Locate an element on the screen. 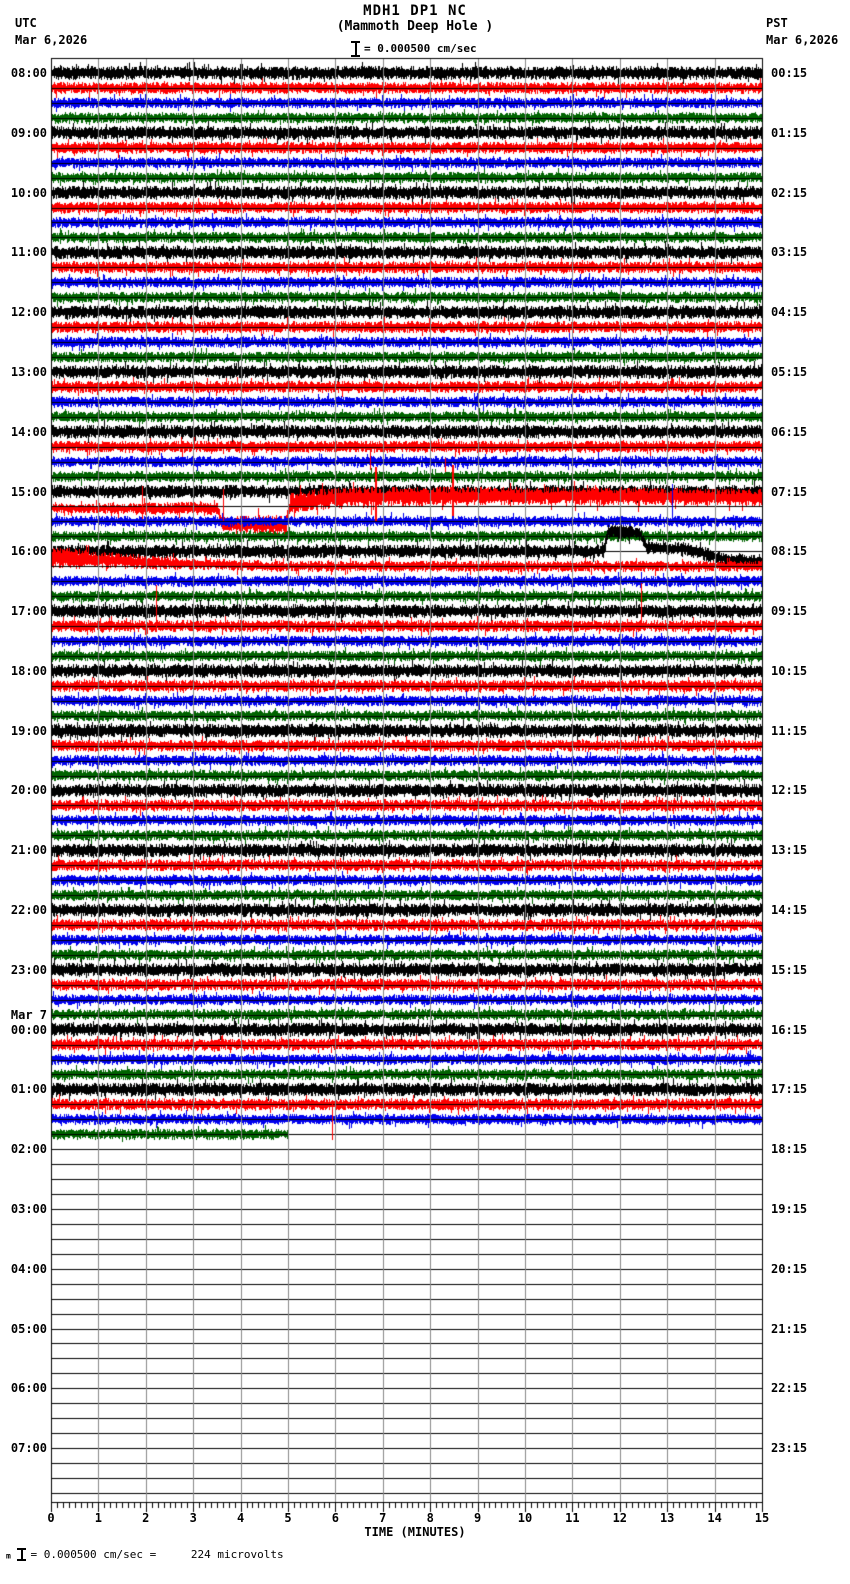 This screenshot has height=1584, width=850. minute-tick-label: 14 is located at coordinates (714, 1518).